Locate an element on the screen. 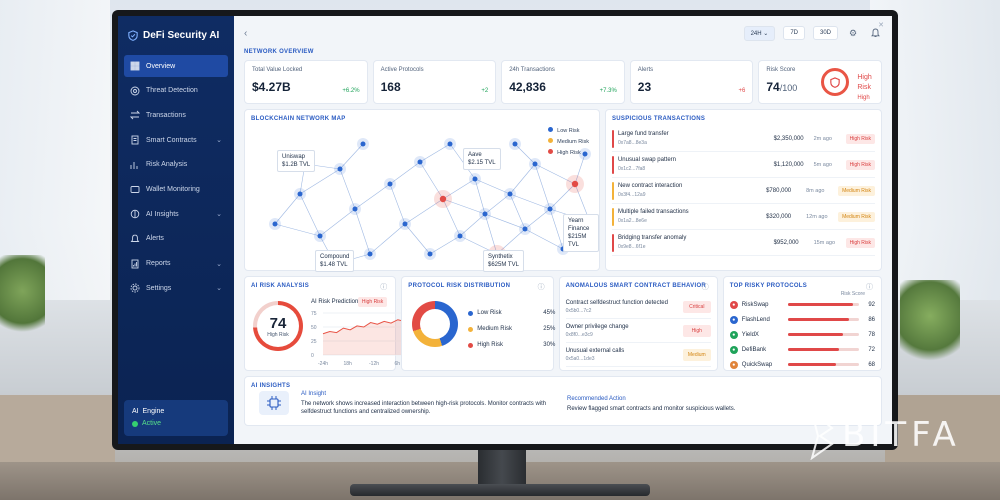  sidebar-item-overview: Overview is located at coordinates (176, 66).